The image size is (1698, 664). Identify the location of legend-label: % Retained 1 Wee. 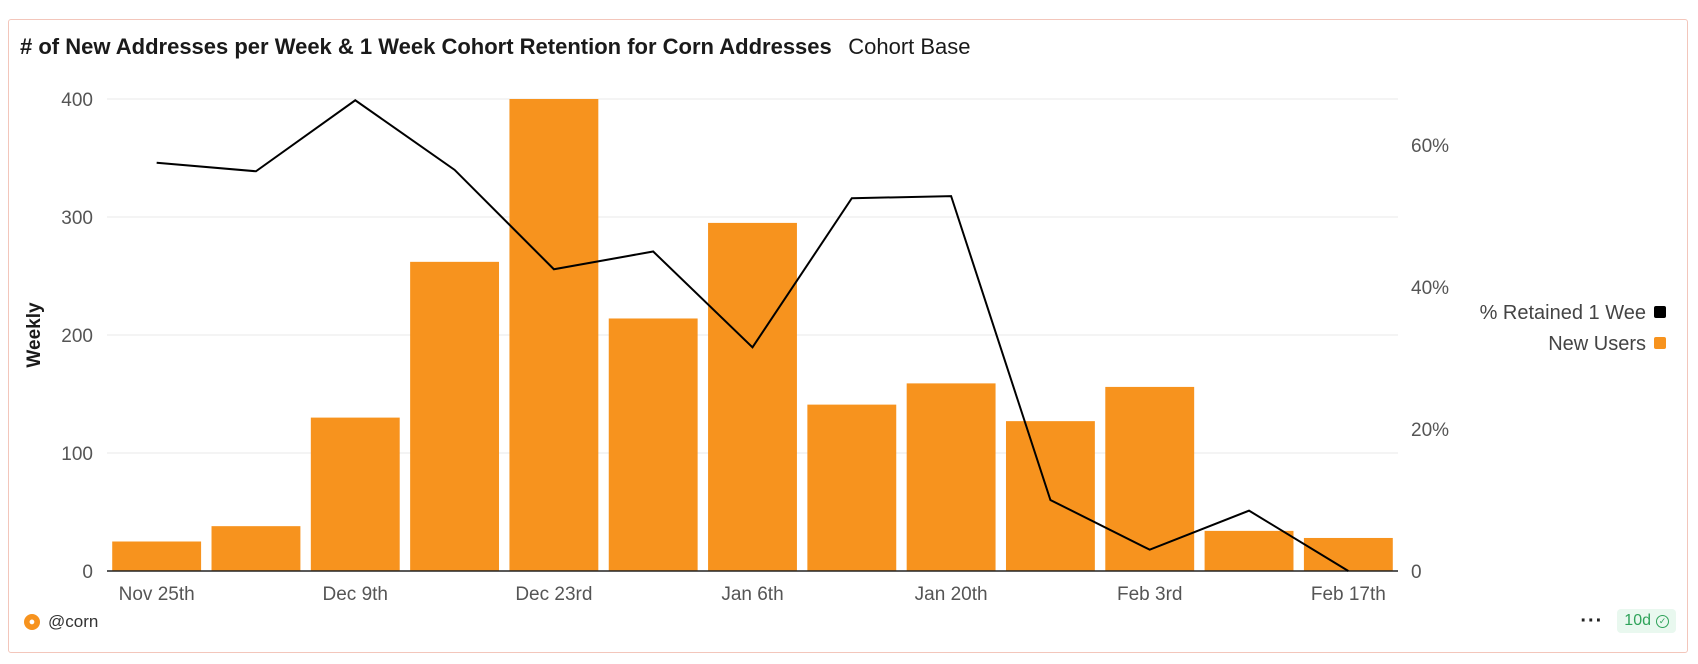
(1563, 313).